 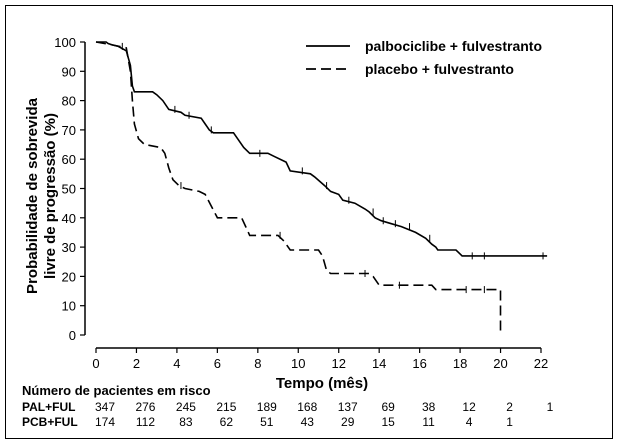 I want to click on risk-cell: 215, so click(x=226, y=407).